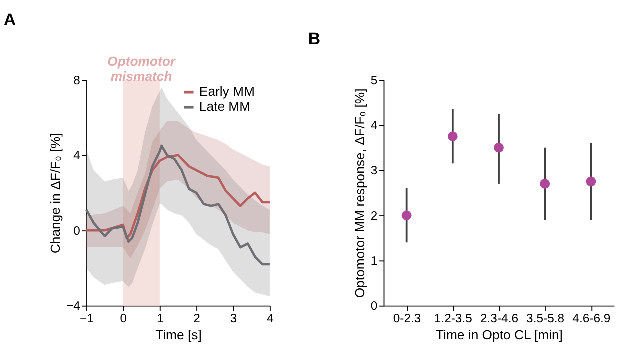 The height and width of the screenshot is (348, 618). What do you see at coordinates (545, 318) in the screenshot?
I see `x-tick-label: 3.5-5.8` at bounding box center [545, 318].